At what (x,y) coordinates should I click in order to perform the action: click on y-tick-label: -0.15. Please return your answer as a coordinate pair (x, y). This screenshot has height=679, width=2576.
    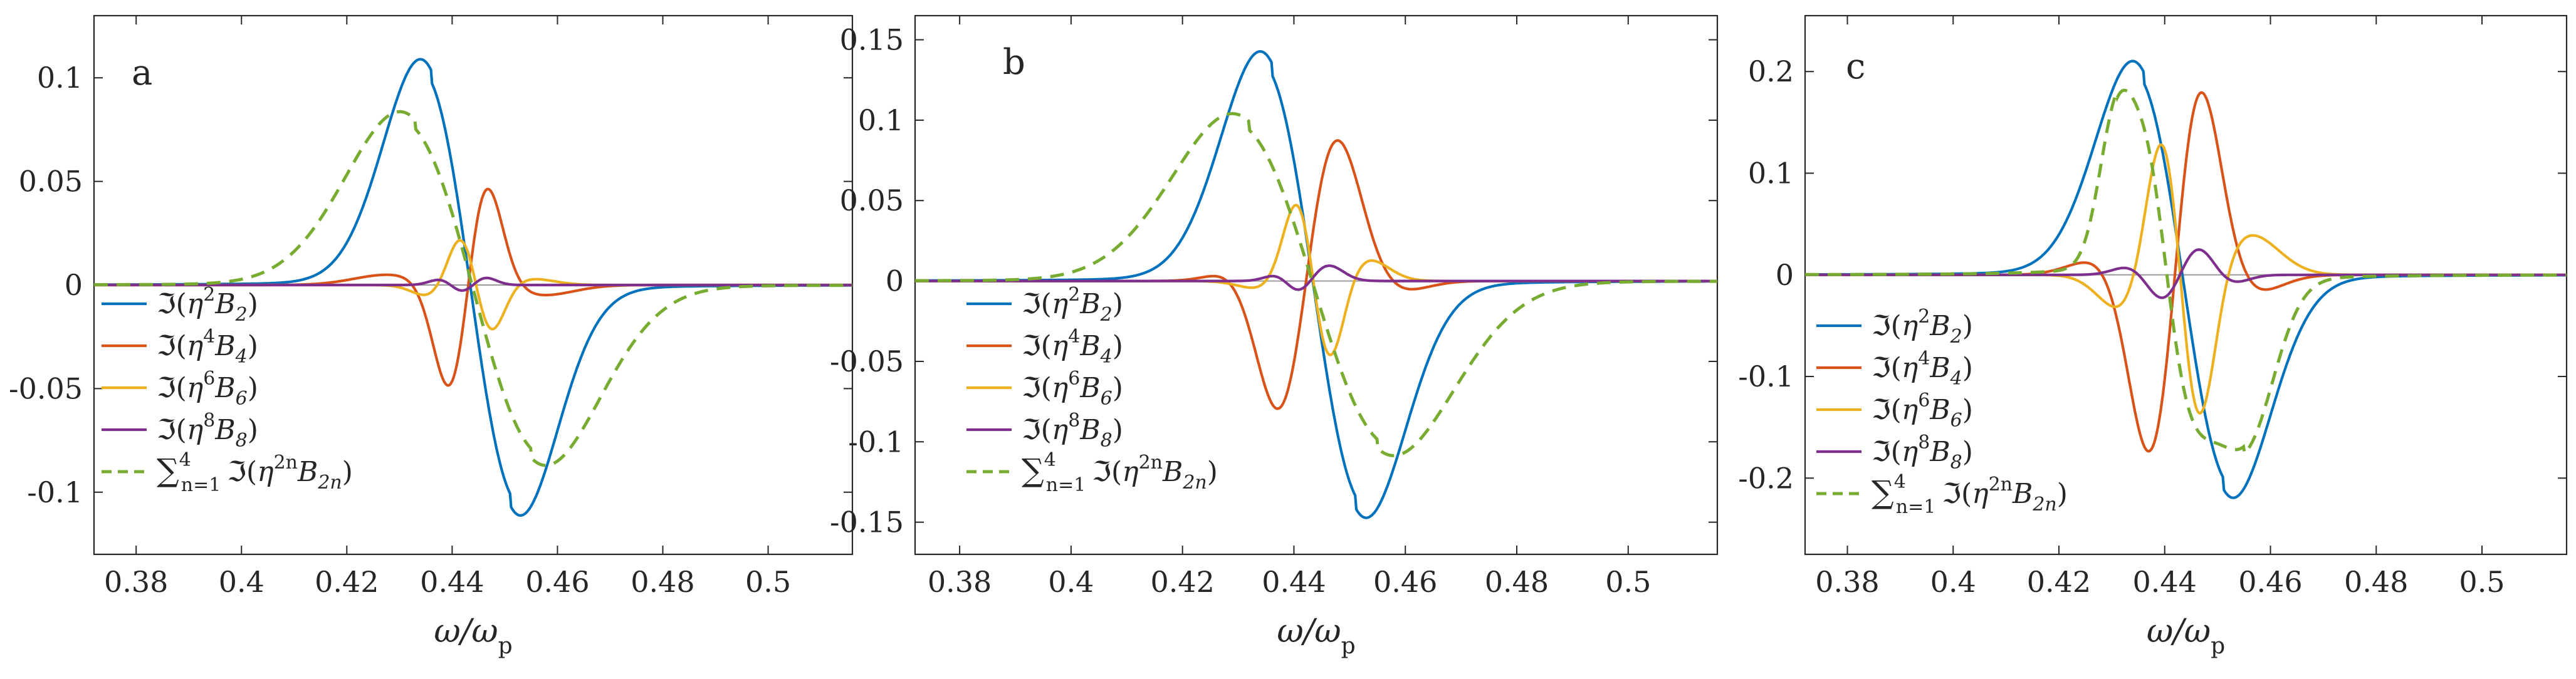
    Looking at the image, I should click on (867, 522).